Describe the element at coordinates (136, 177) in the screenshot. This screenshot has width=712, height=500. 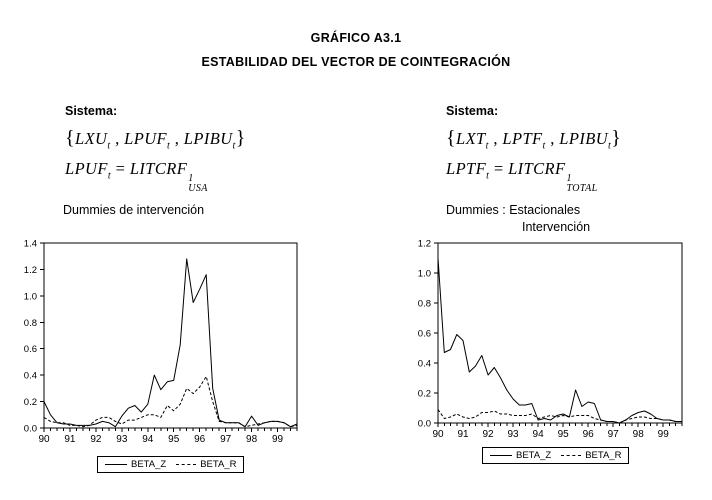
I see `system-left-equation: LPUFt = LITCRF 1 USA` at that location.